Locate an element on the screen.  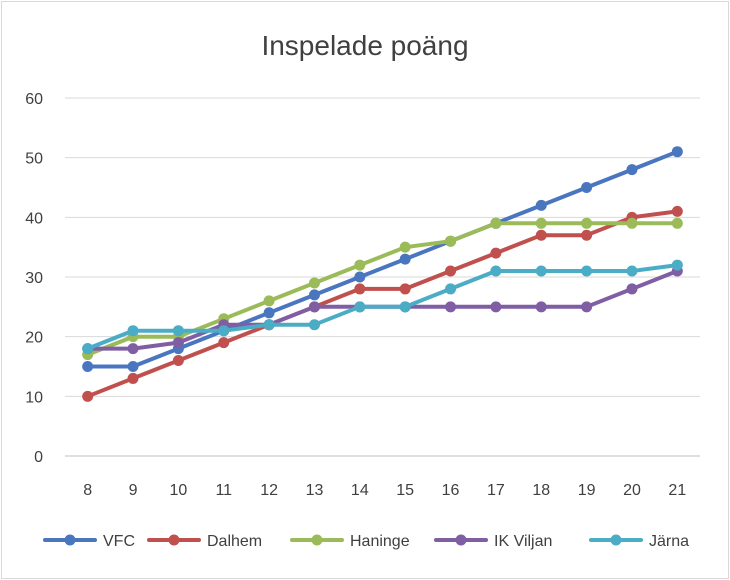
legend-label: Haninge is located at coordinates (380, 541).